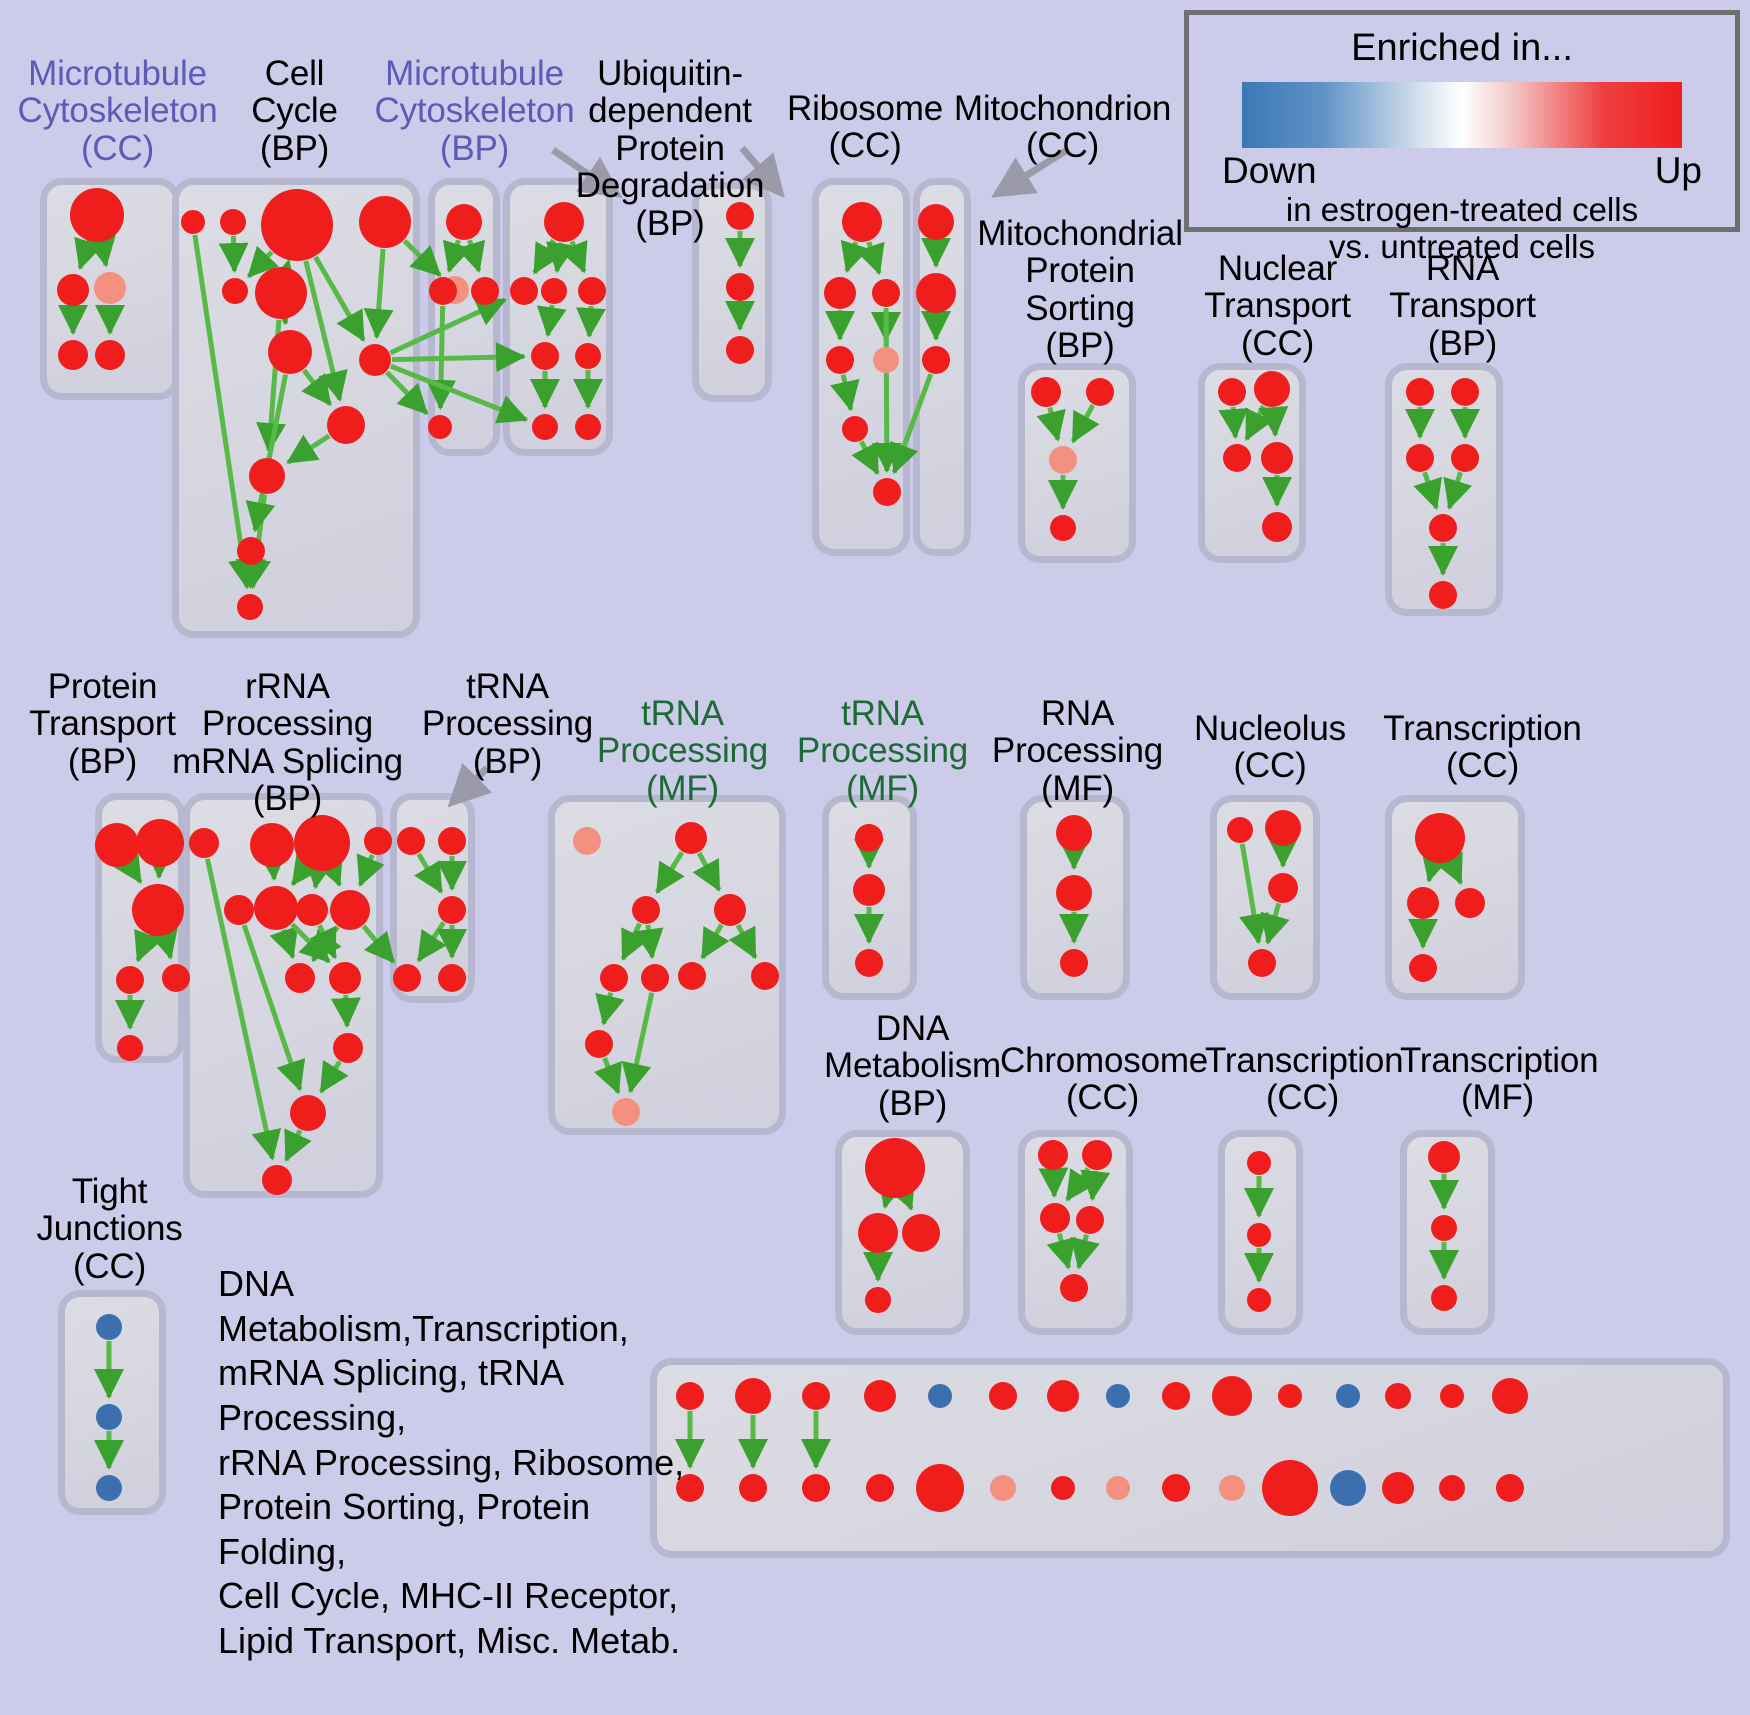 This screenshot has width=1750, height=1715. Describe the element at coordinates (1277, 306) in the screenshot. I see `label-nuclear-transport-cc: Nuclear Transport (CC)` at that location.